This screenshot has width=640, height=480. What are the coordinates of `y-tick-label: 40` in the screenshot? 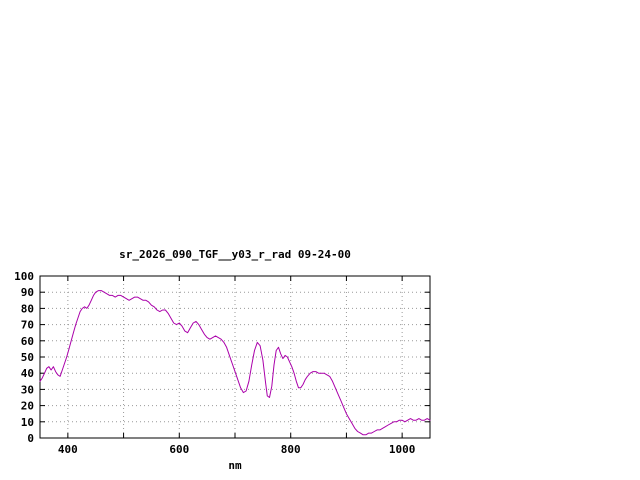 It's located at (27, 373).